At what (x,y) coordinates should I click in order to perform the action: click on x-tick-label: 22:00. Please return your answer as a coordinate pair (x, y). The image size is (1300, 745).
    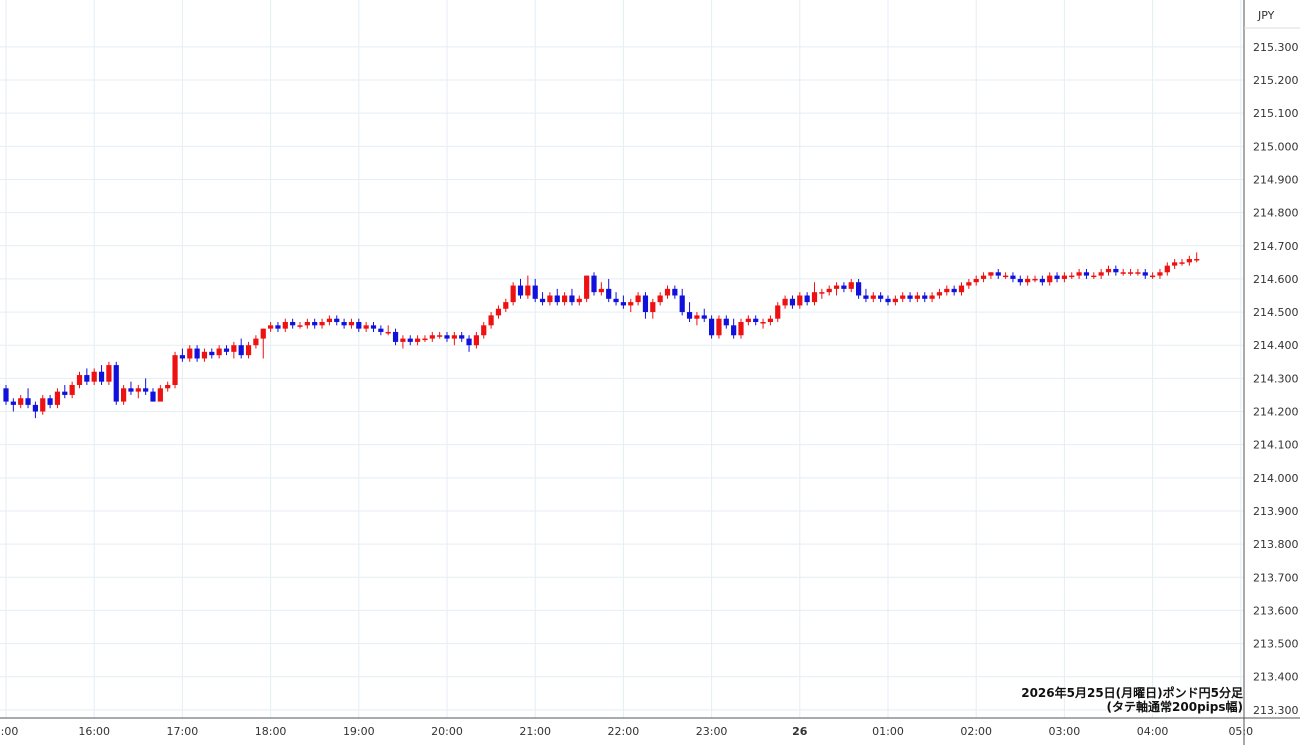
    Looking at the image, I should click on (624, 731).